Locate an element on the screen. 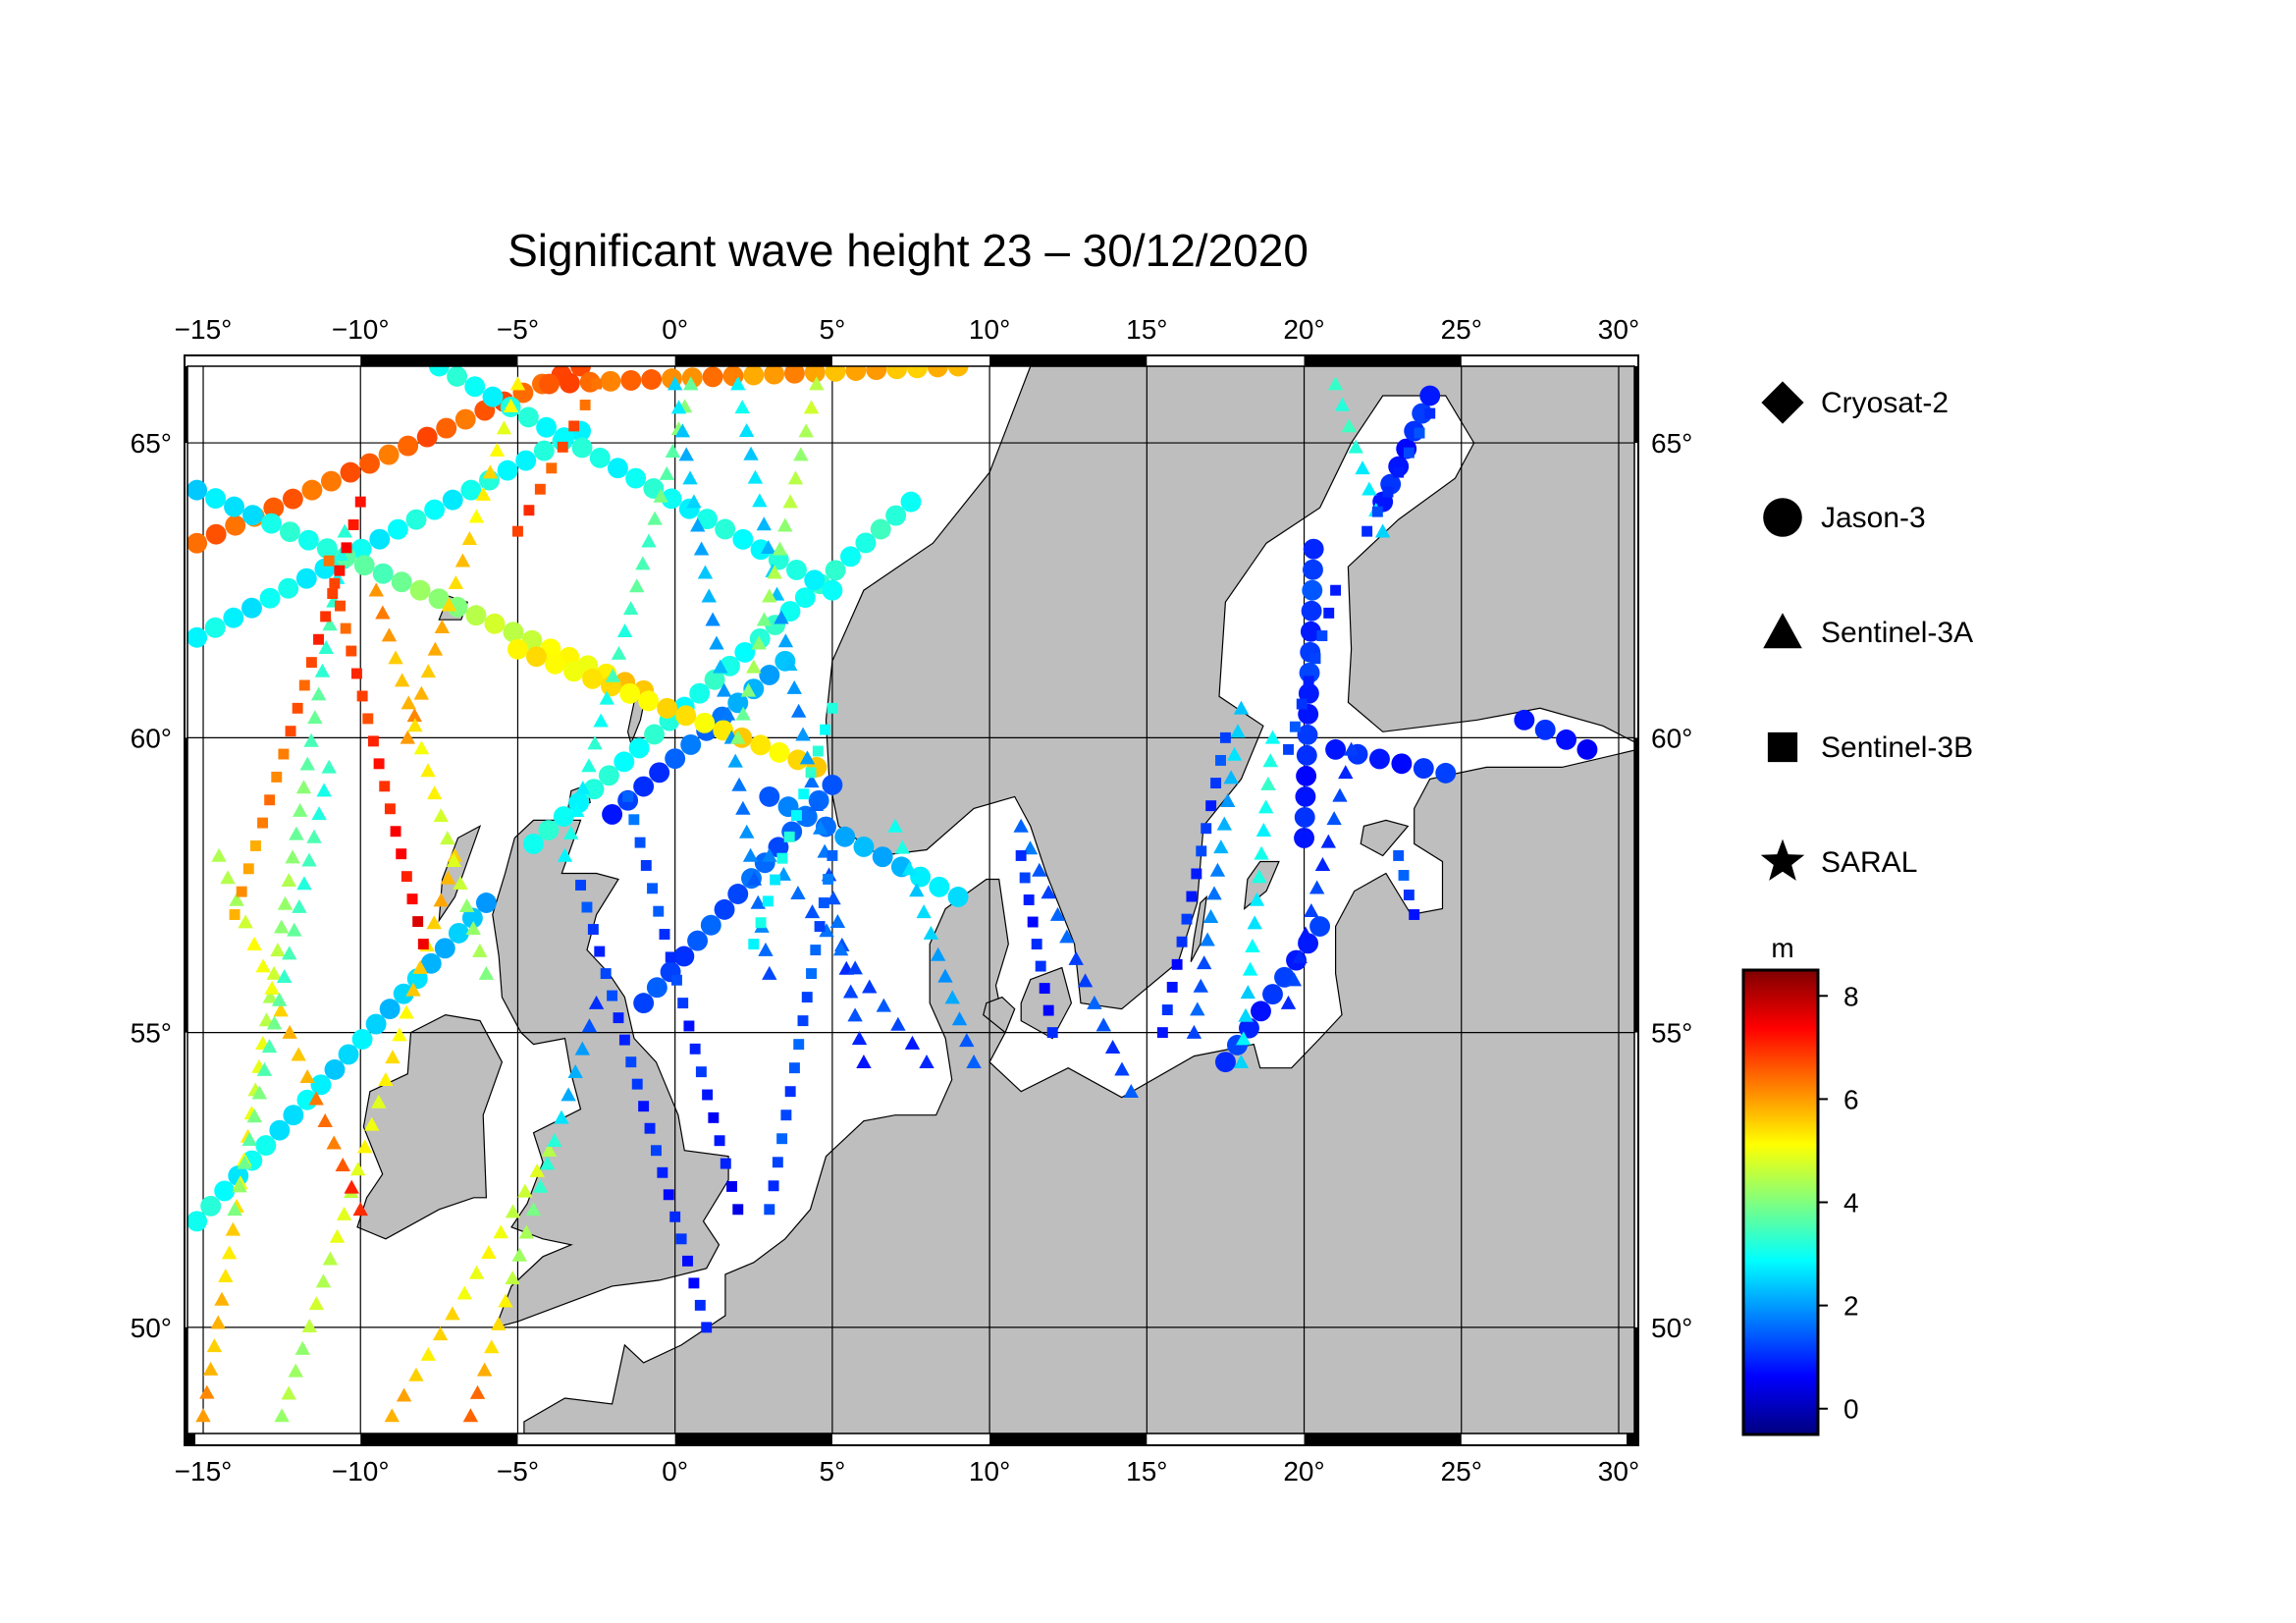 The image size is (2296, 1623). colorbar: m 0 2 4 6 8 is located at coordinates (1800, 1184).